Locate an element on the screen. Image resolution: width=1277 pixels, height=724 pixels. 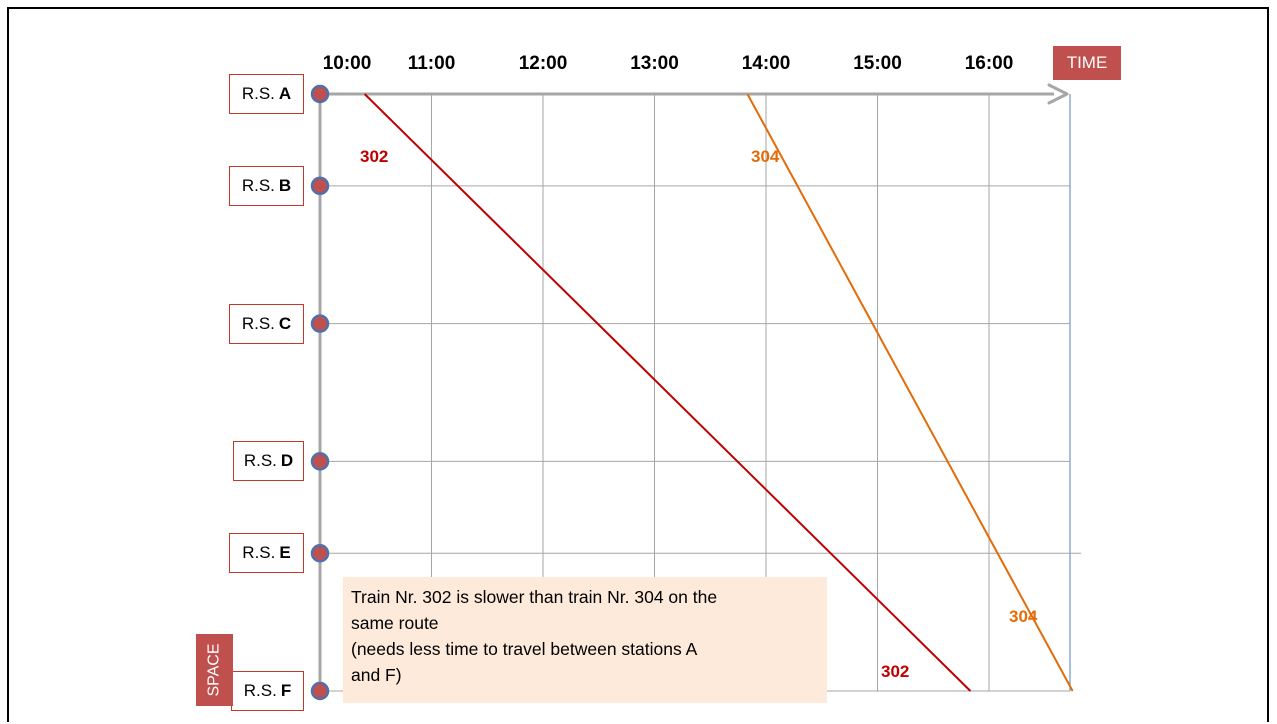
station-letter: B is located at coordinates (285, 185).